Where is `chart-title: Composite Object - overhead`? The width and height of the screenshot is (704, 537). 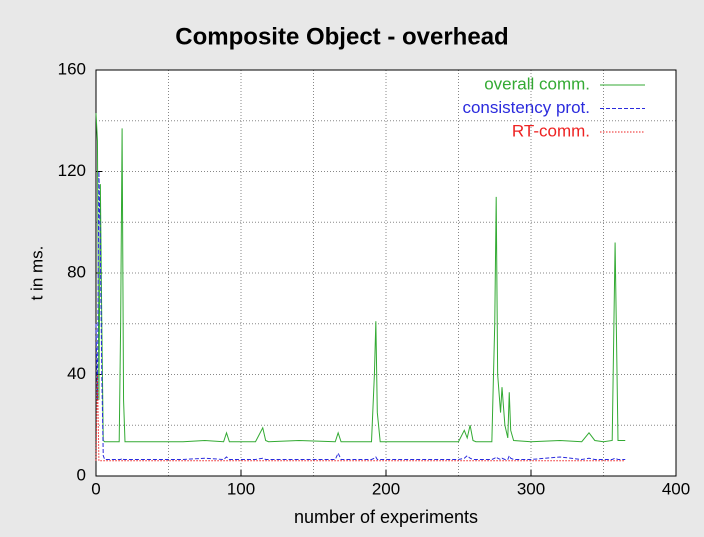 chart-title: Composite Object - overhead is located at coordinates (341, 36).